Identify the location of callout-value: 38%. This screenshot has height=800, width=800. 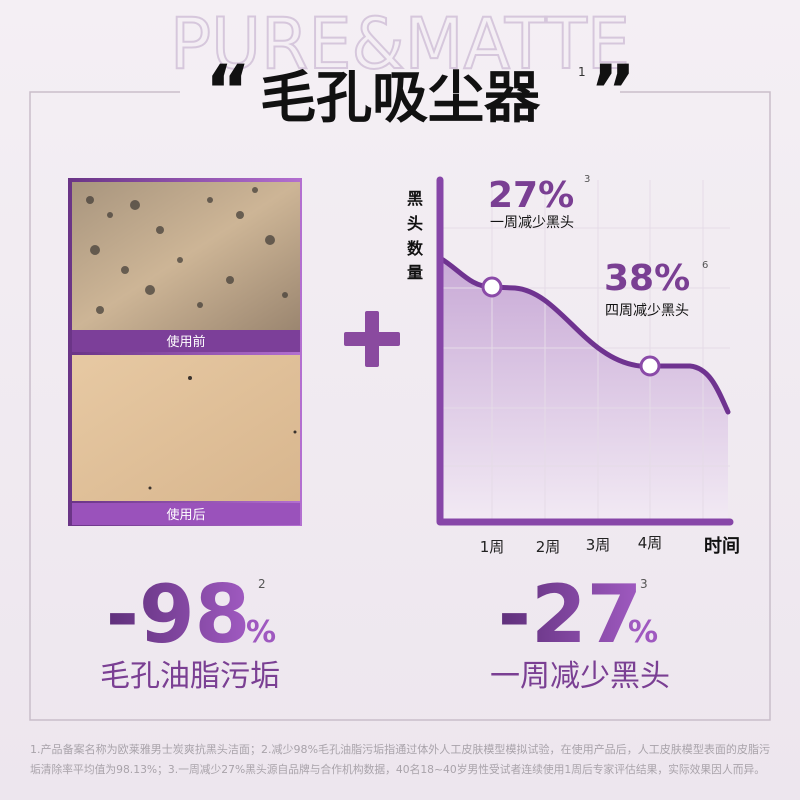
(647, 278).